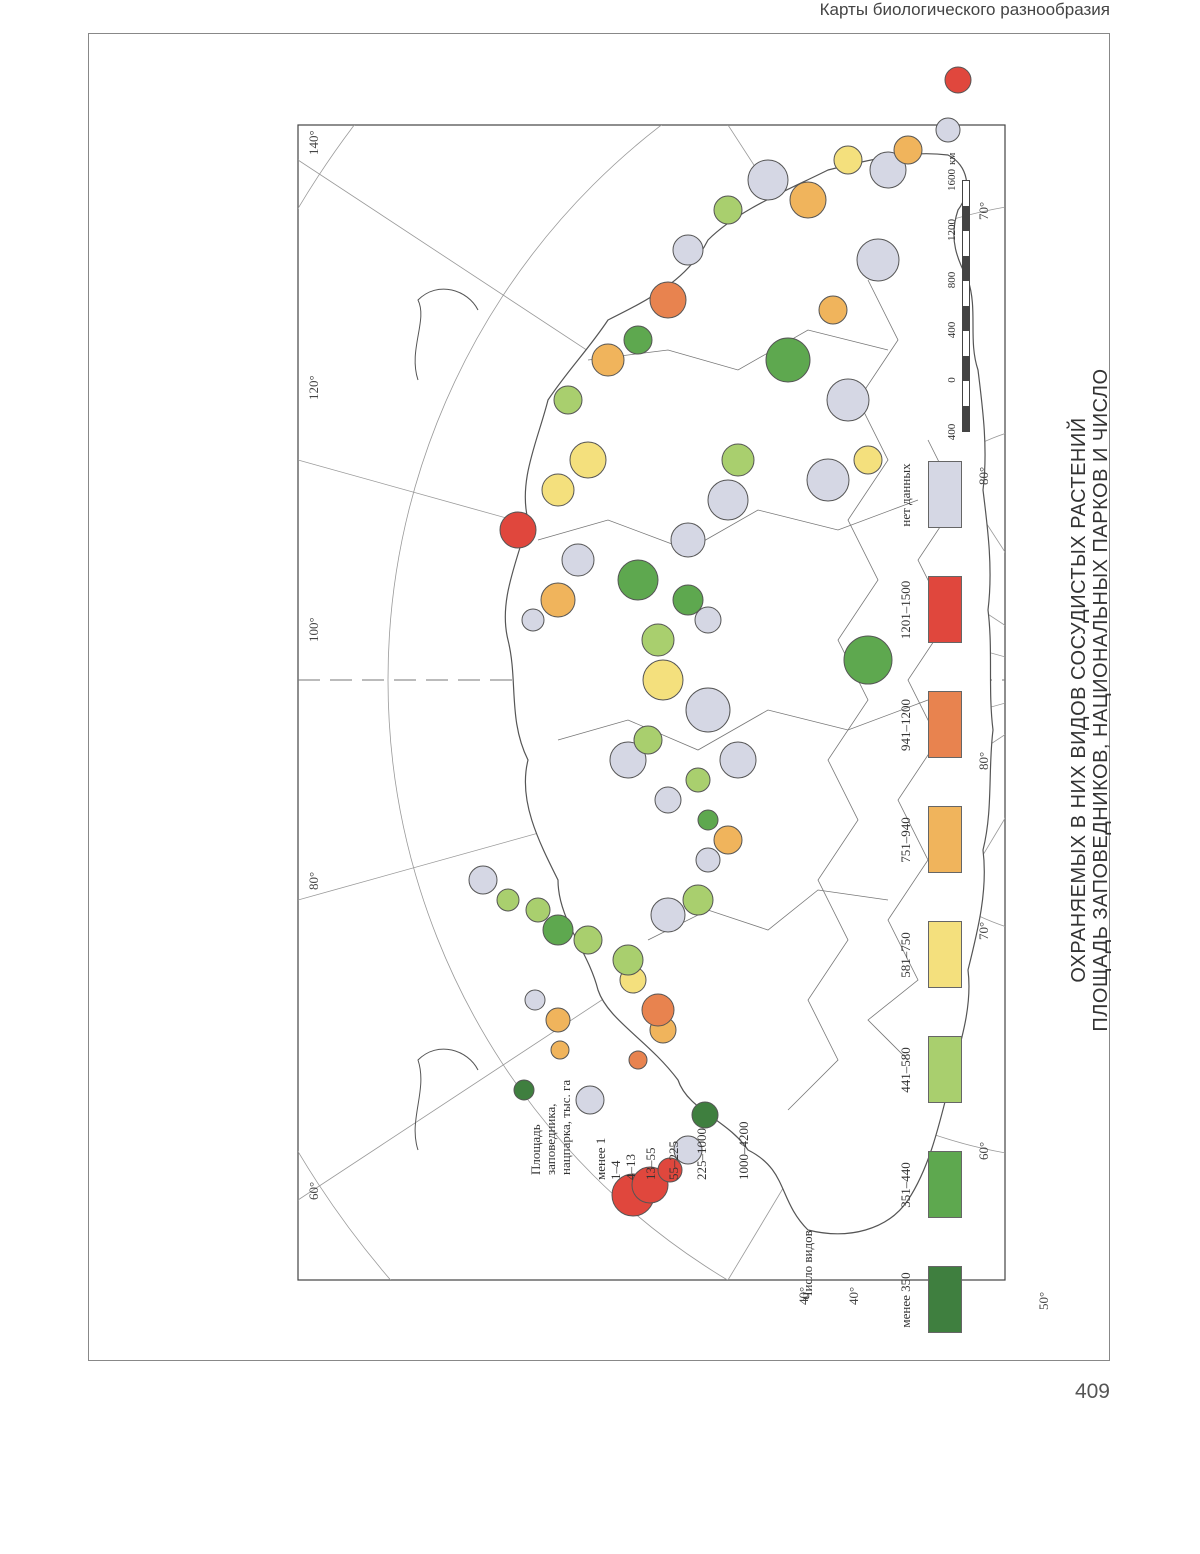 The width and height of the screenshot is (1200, 1554). Describe the element at coordinates (808, 1265) in the screenshot. I see `color-legend-title: Число видов` at that location.